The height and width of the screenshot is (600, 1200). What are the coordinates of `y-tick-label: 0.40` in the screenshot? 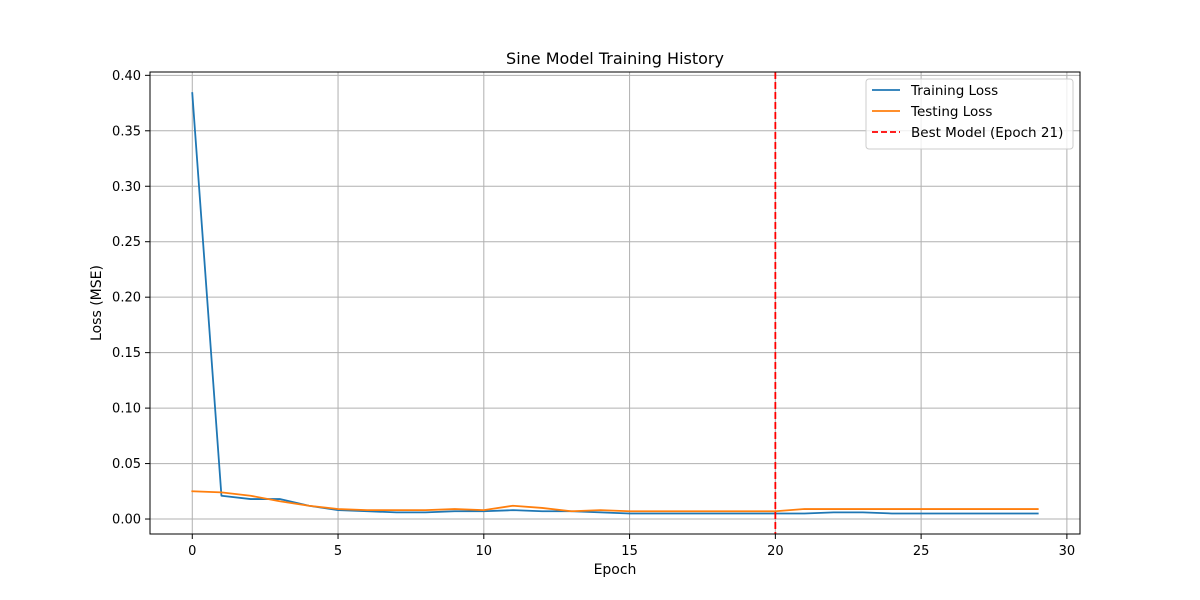 It's located at (126, 76).